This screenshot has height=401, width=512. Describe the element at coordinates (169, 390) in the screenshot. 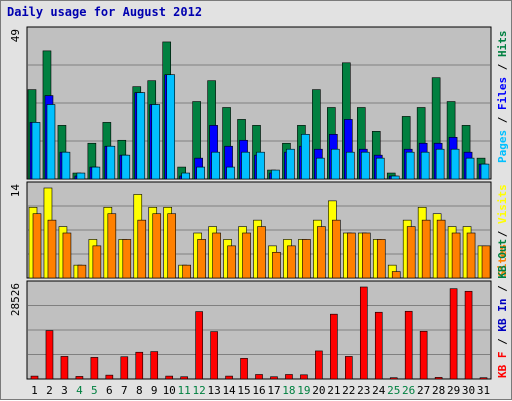

I see `x-tick-label: 10` at that location.